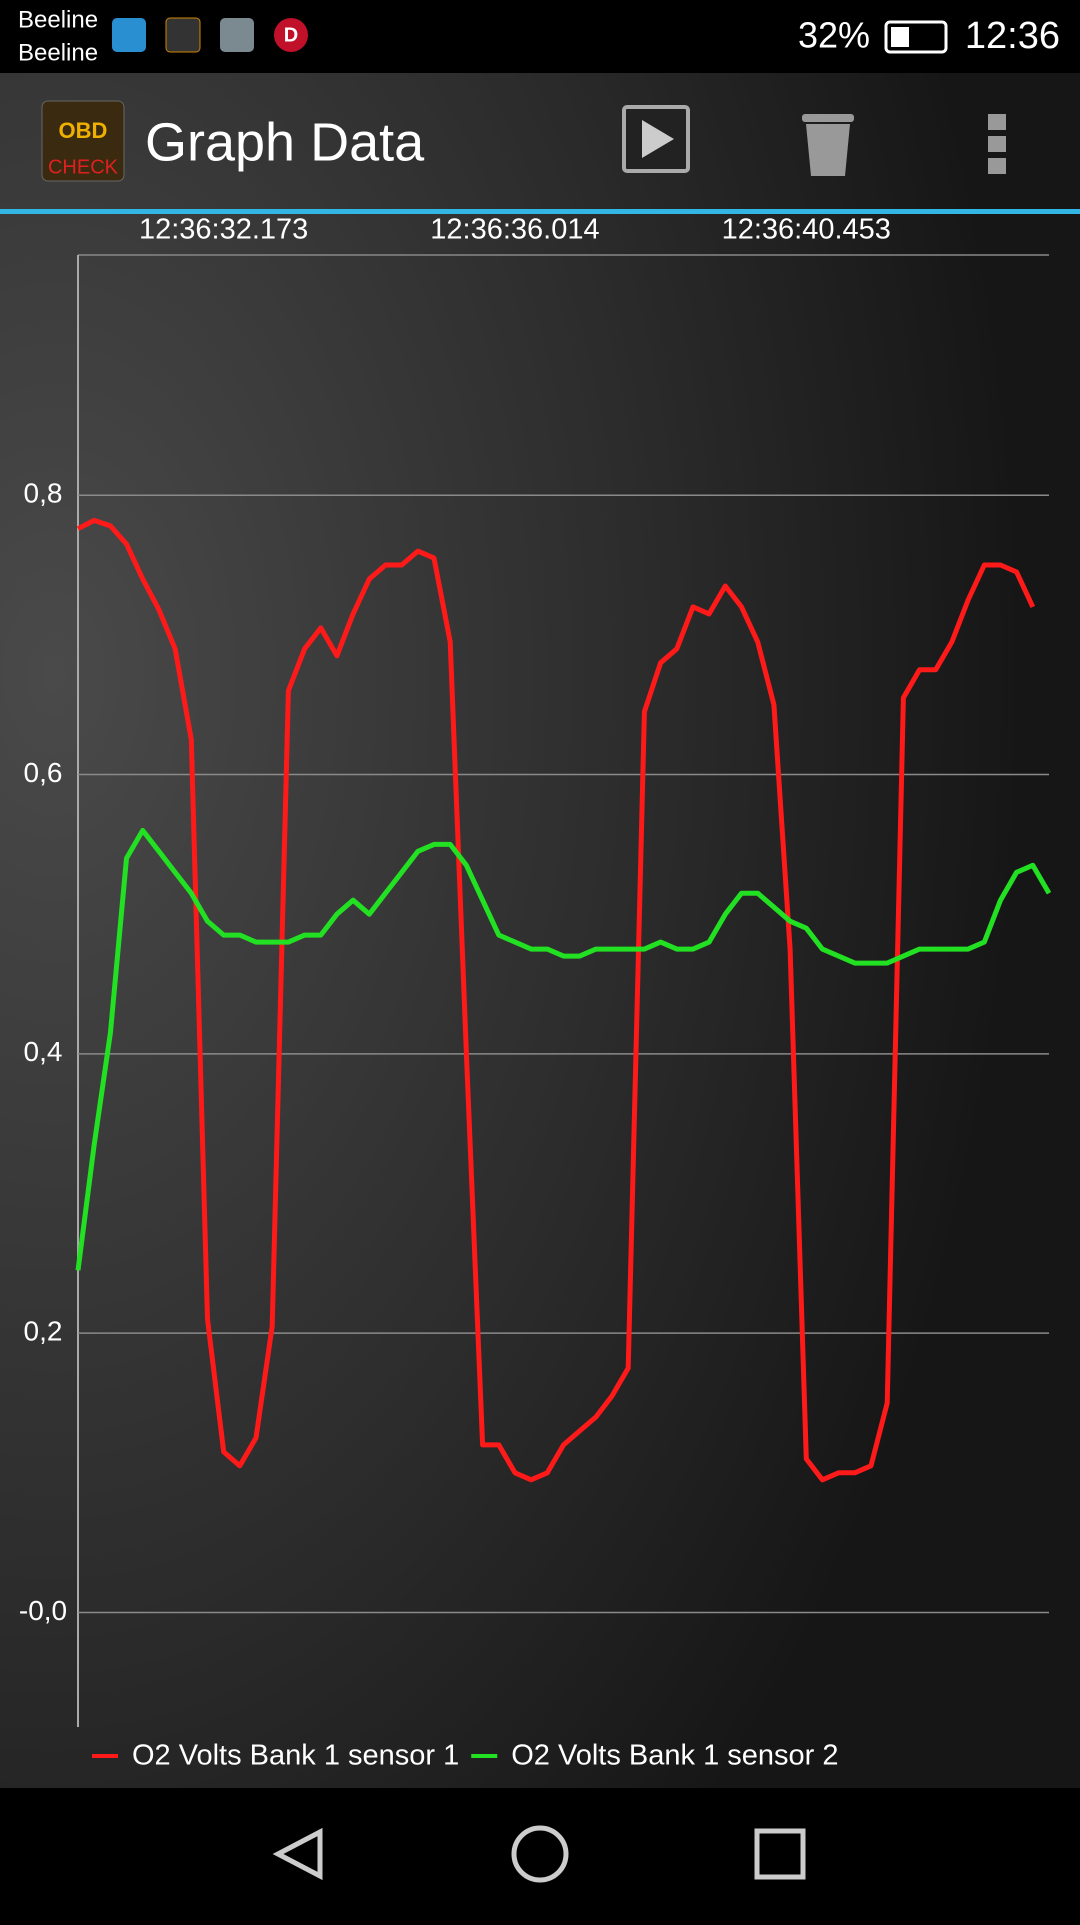 This screenshot has width=1080, height=1925. I want to click on app-icon, so click(83, 141).